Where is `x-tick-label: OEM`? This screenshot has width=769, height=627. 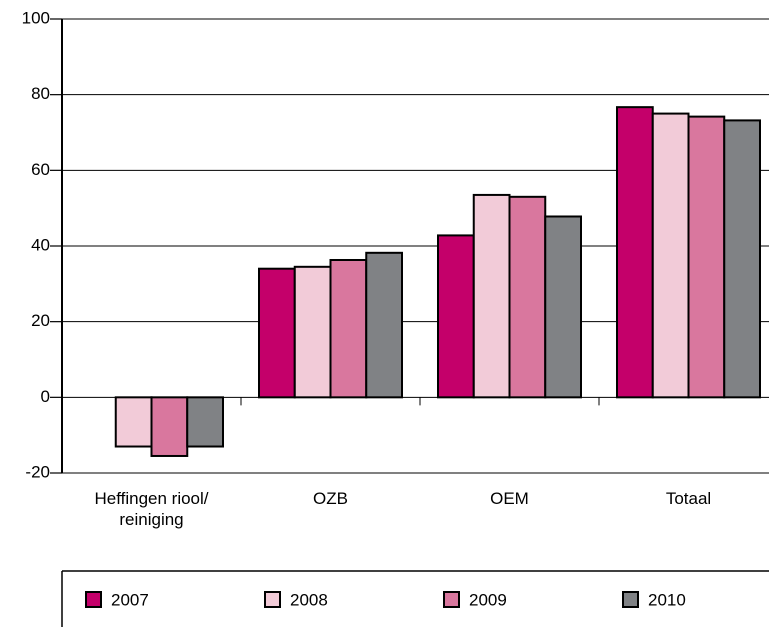 x-tick-label: OEM is located at coordinates (509, 498).